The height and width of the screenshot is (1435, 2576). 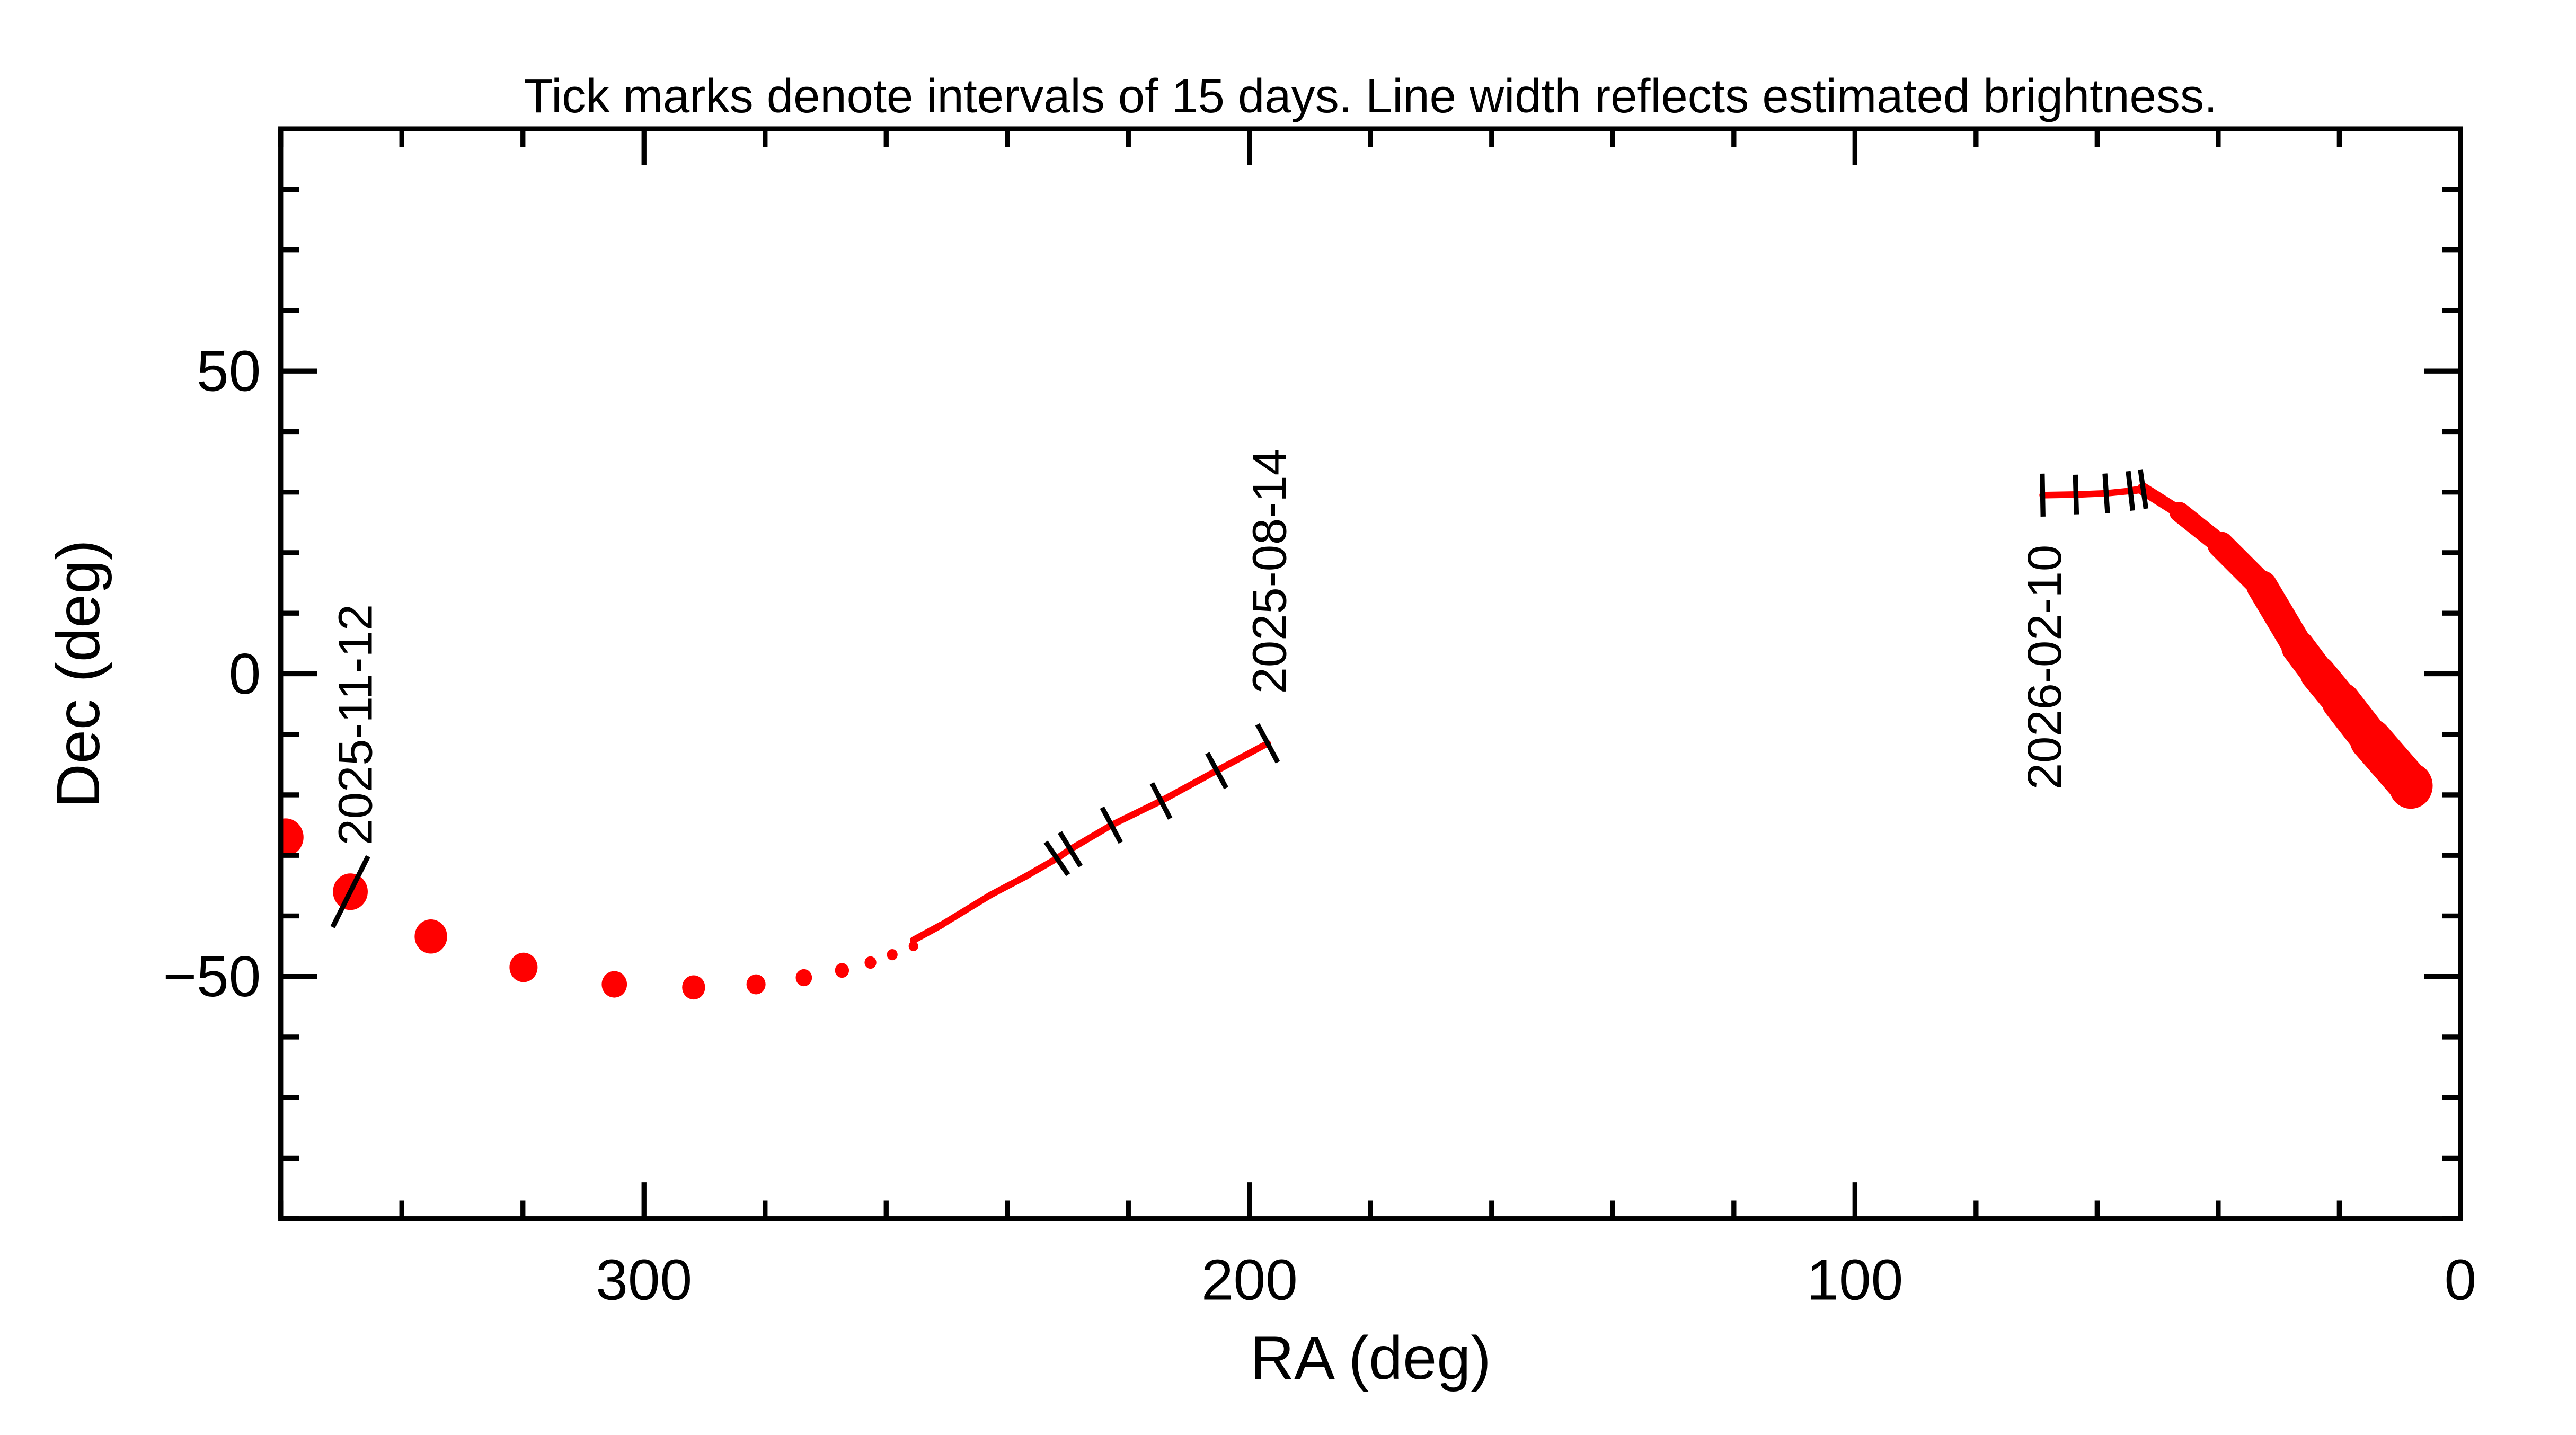 I want to click on y-tick-label: −50, so click(x=212, y=977).